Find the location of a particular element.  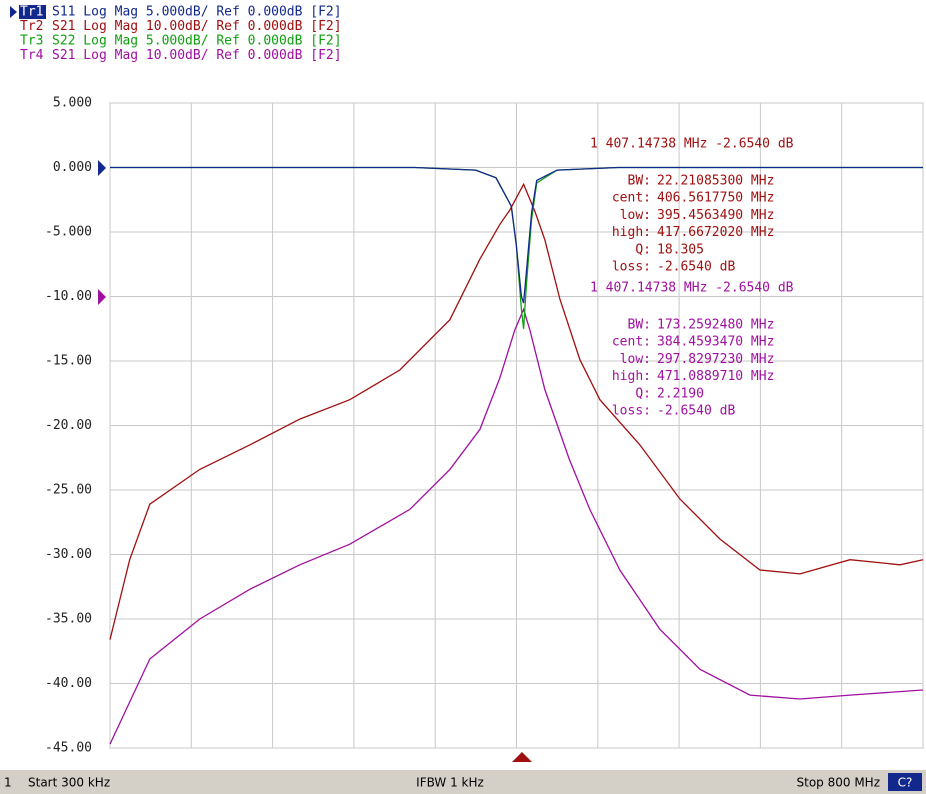

y-tick-label: 5.000 is located at coordinates (72, 103).